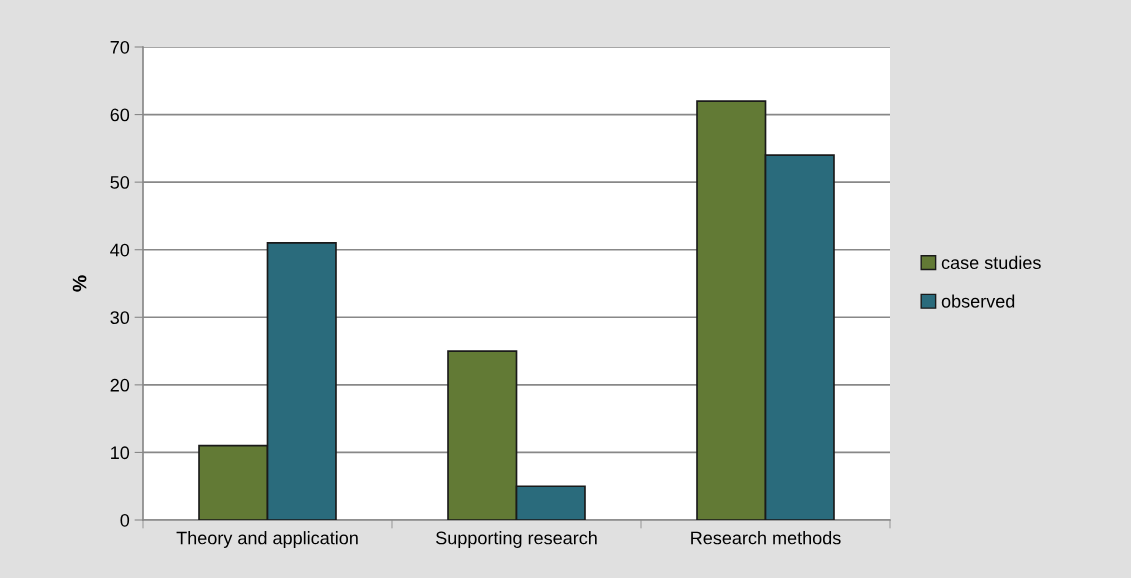  What do you see at coordinates (766, 538) in the screenshot?
I see `x-tick-label: Research methods` at bounding box center [766, 538].